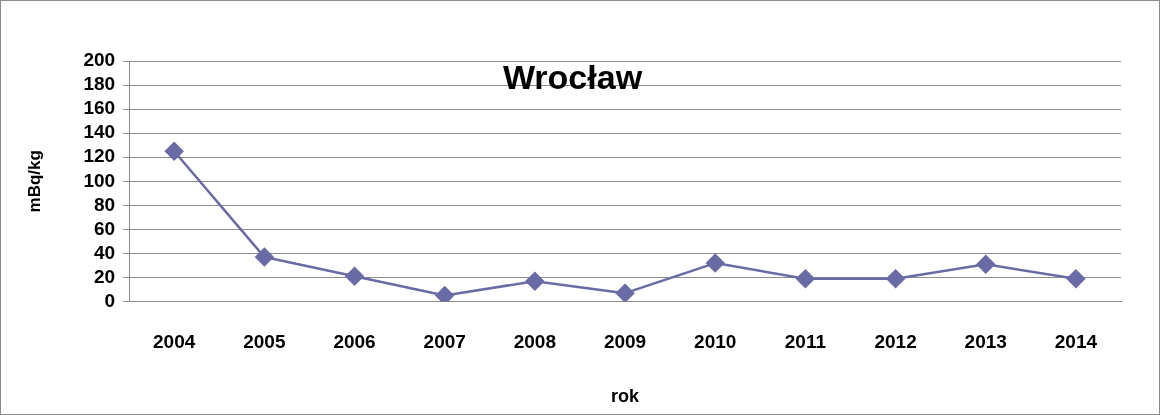 This screenshot has width=1160, height=415. What do you see at coordinates (895, 342) in the screenshot?
I see `x-tick-label: 2012` at bounding box center [895, 342].